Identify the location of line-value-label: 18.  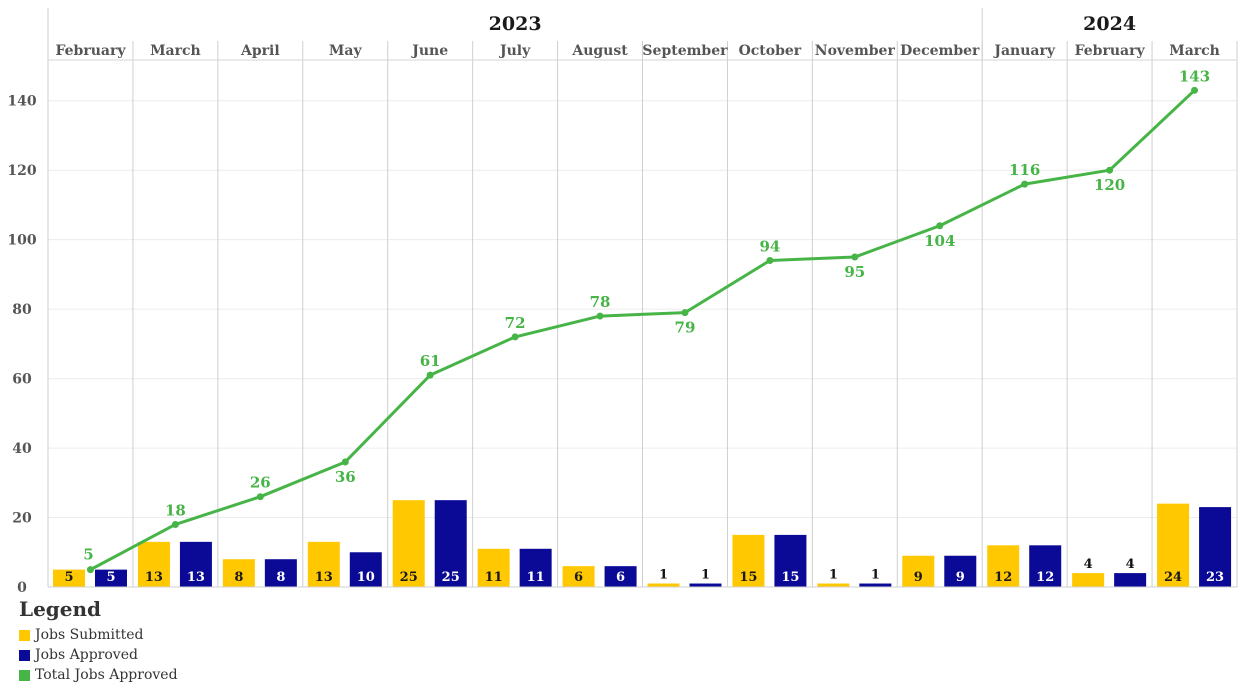
(175, 510).